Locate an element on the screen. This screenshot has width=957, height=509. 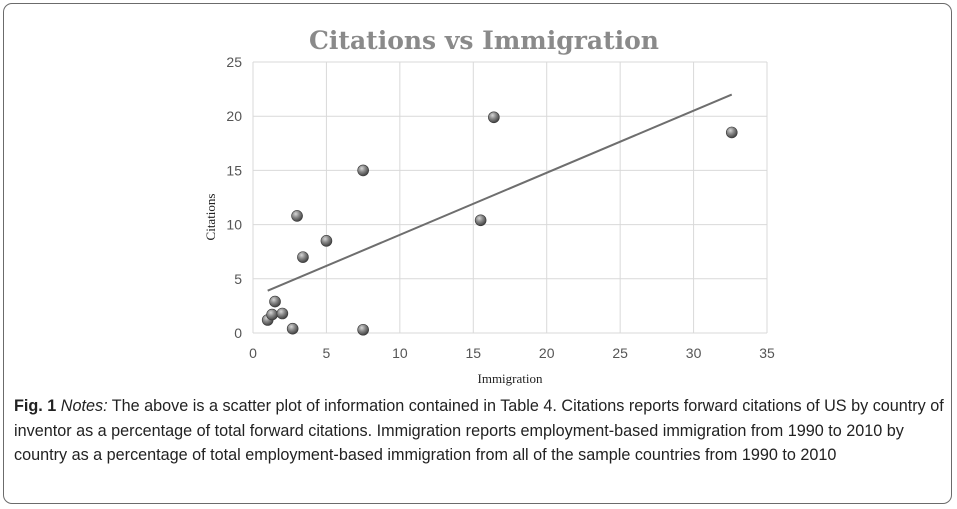
x-tick-label: 0 is located at coordinates (253, 353).